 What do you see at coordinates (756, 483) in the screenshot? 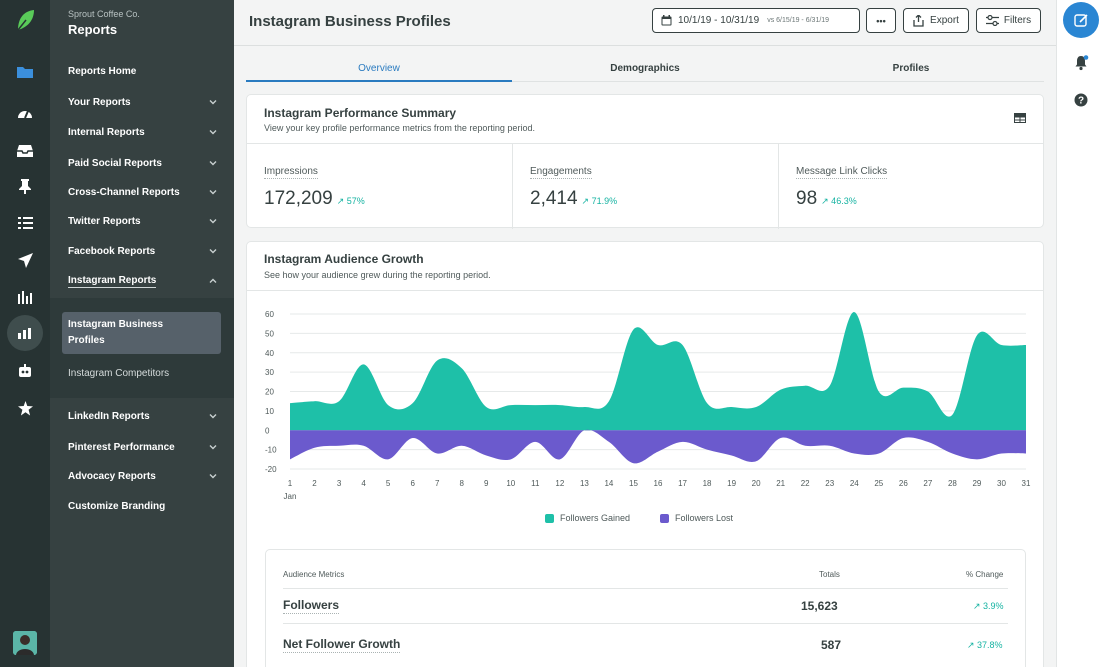
I see `x-tick-label: 20` at bounding box center [756, 483].